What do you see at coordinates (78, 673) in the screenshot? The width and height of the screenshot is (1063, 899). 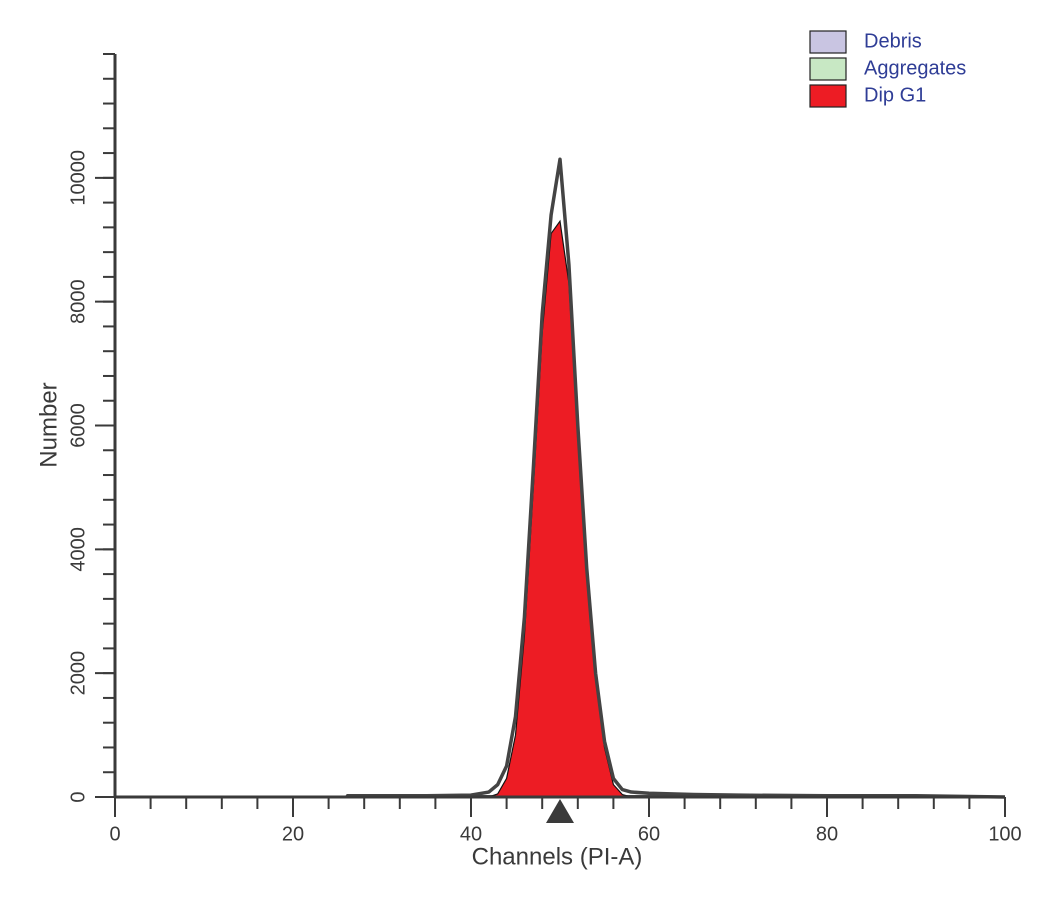 I see `y-tick-label: 2000` at bounding box center [78, 673].